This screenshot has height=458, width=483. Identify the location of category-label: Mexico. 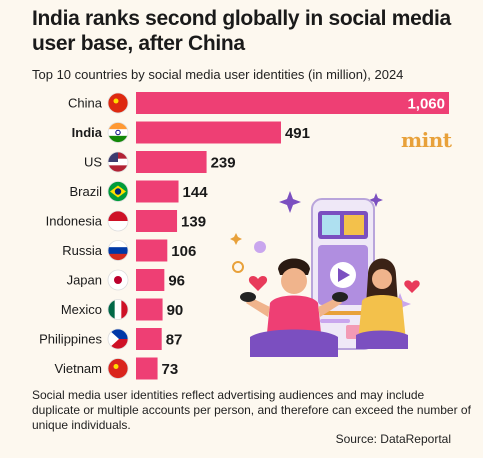
(81, 309).